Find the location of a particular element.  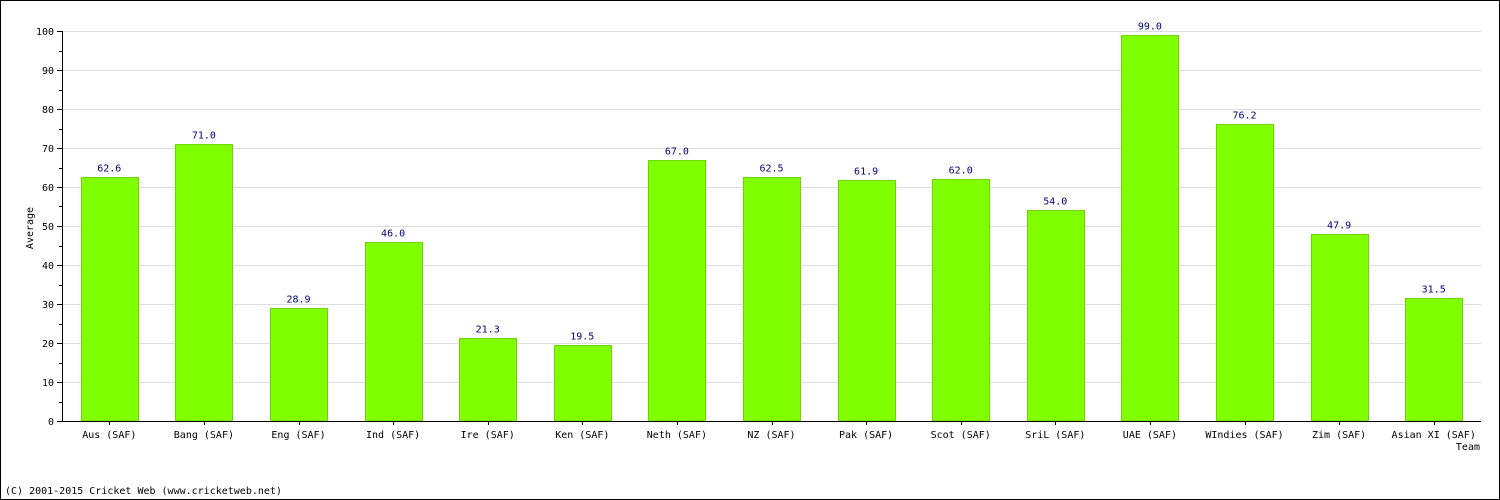

bar-value-label: 28.9 is located at coordinates (298, 300).